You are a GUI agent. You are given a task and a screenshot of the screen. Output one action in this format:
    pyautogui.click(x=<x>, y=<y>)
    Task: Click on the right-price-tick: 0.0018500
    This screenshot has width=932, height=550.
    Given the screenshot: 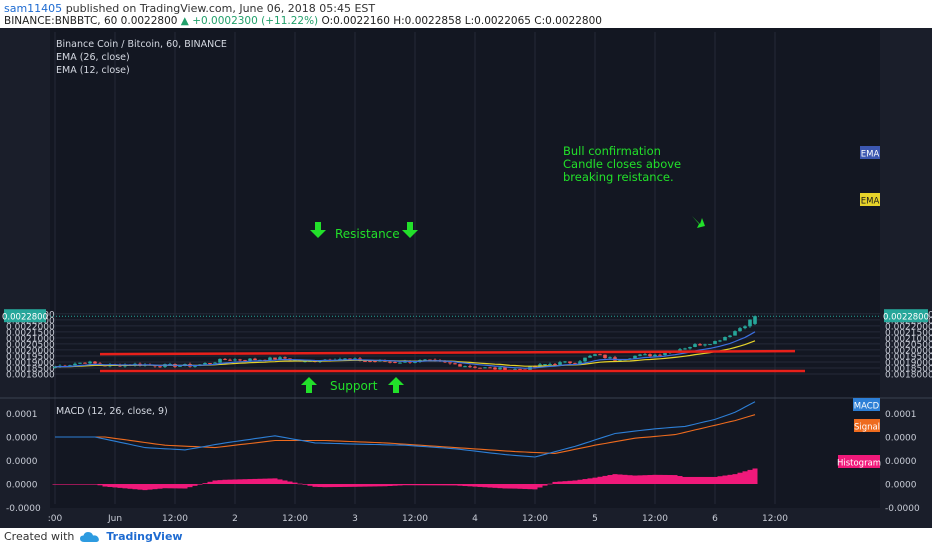 What is the action you would take?
    pyautogui.click(x=908, y=369)
    